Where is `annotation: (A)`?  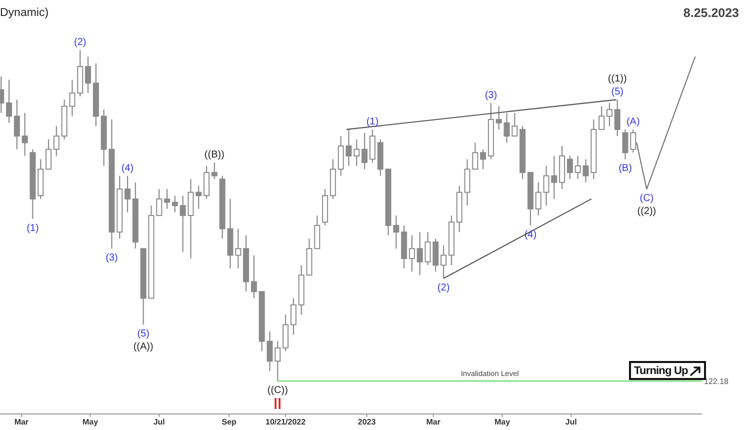 annotation: (A) is located at coordinates (633, 122).